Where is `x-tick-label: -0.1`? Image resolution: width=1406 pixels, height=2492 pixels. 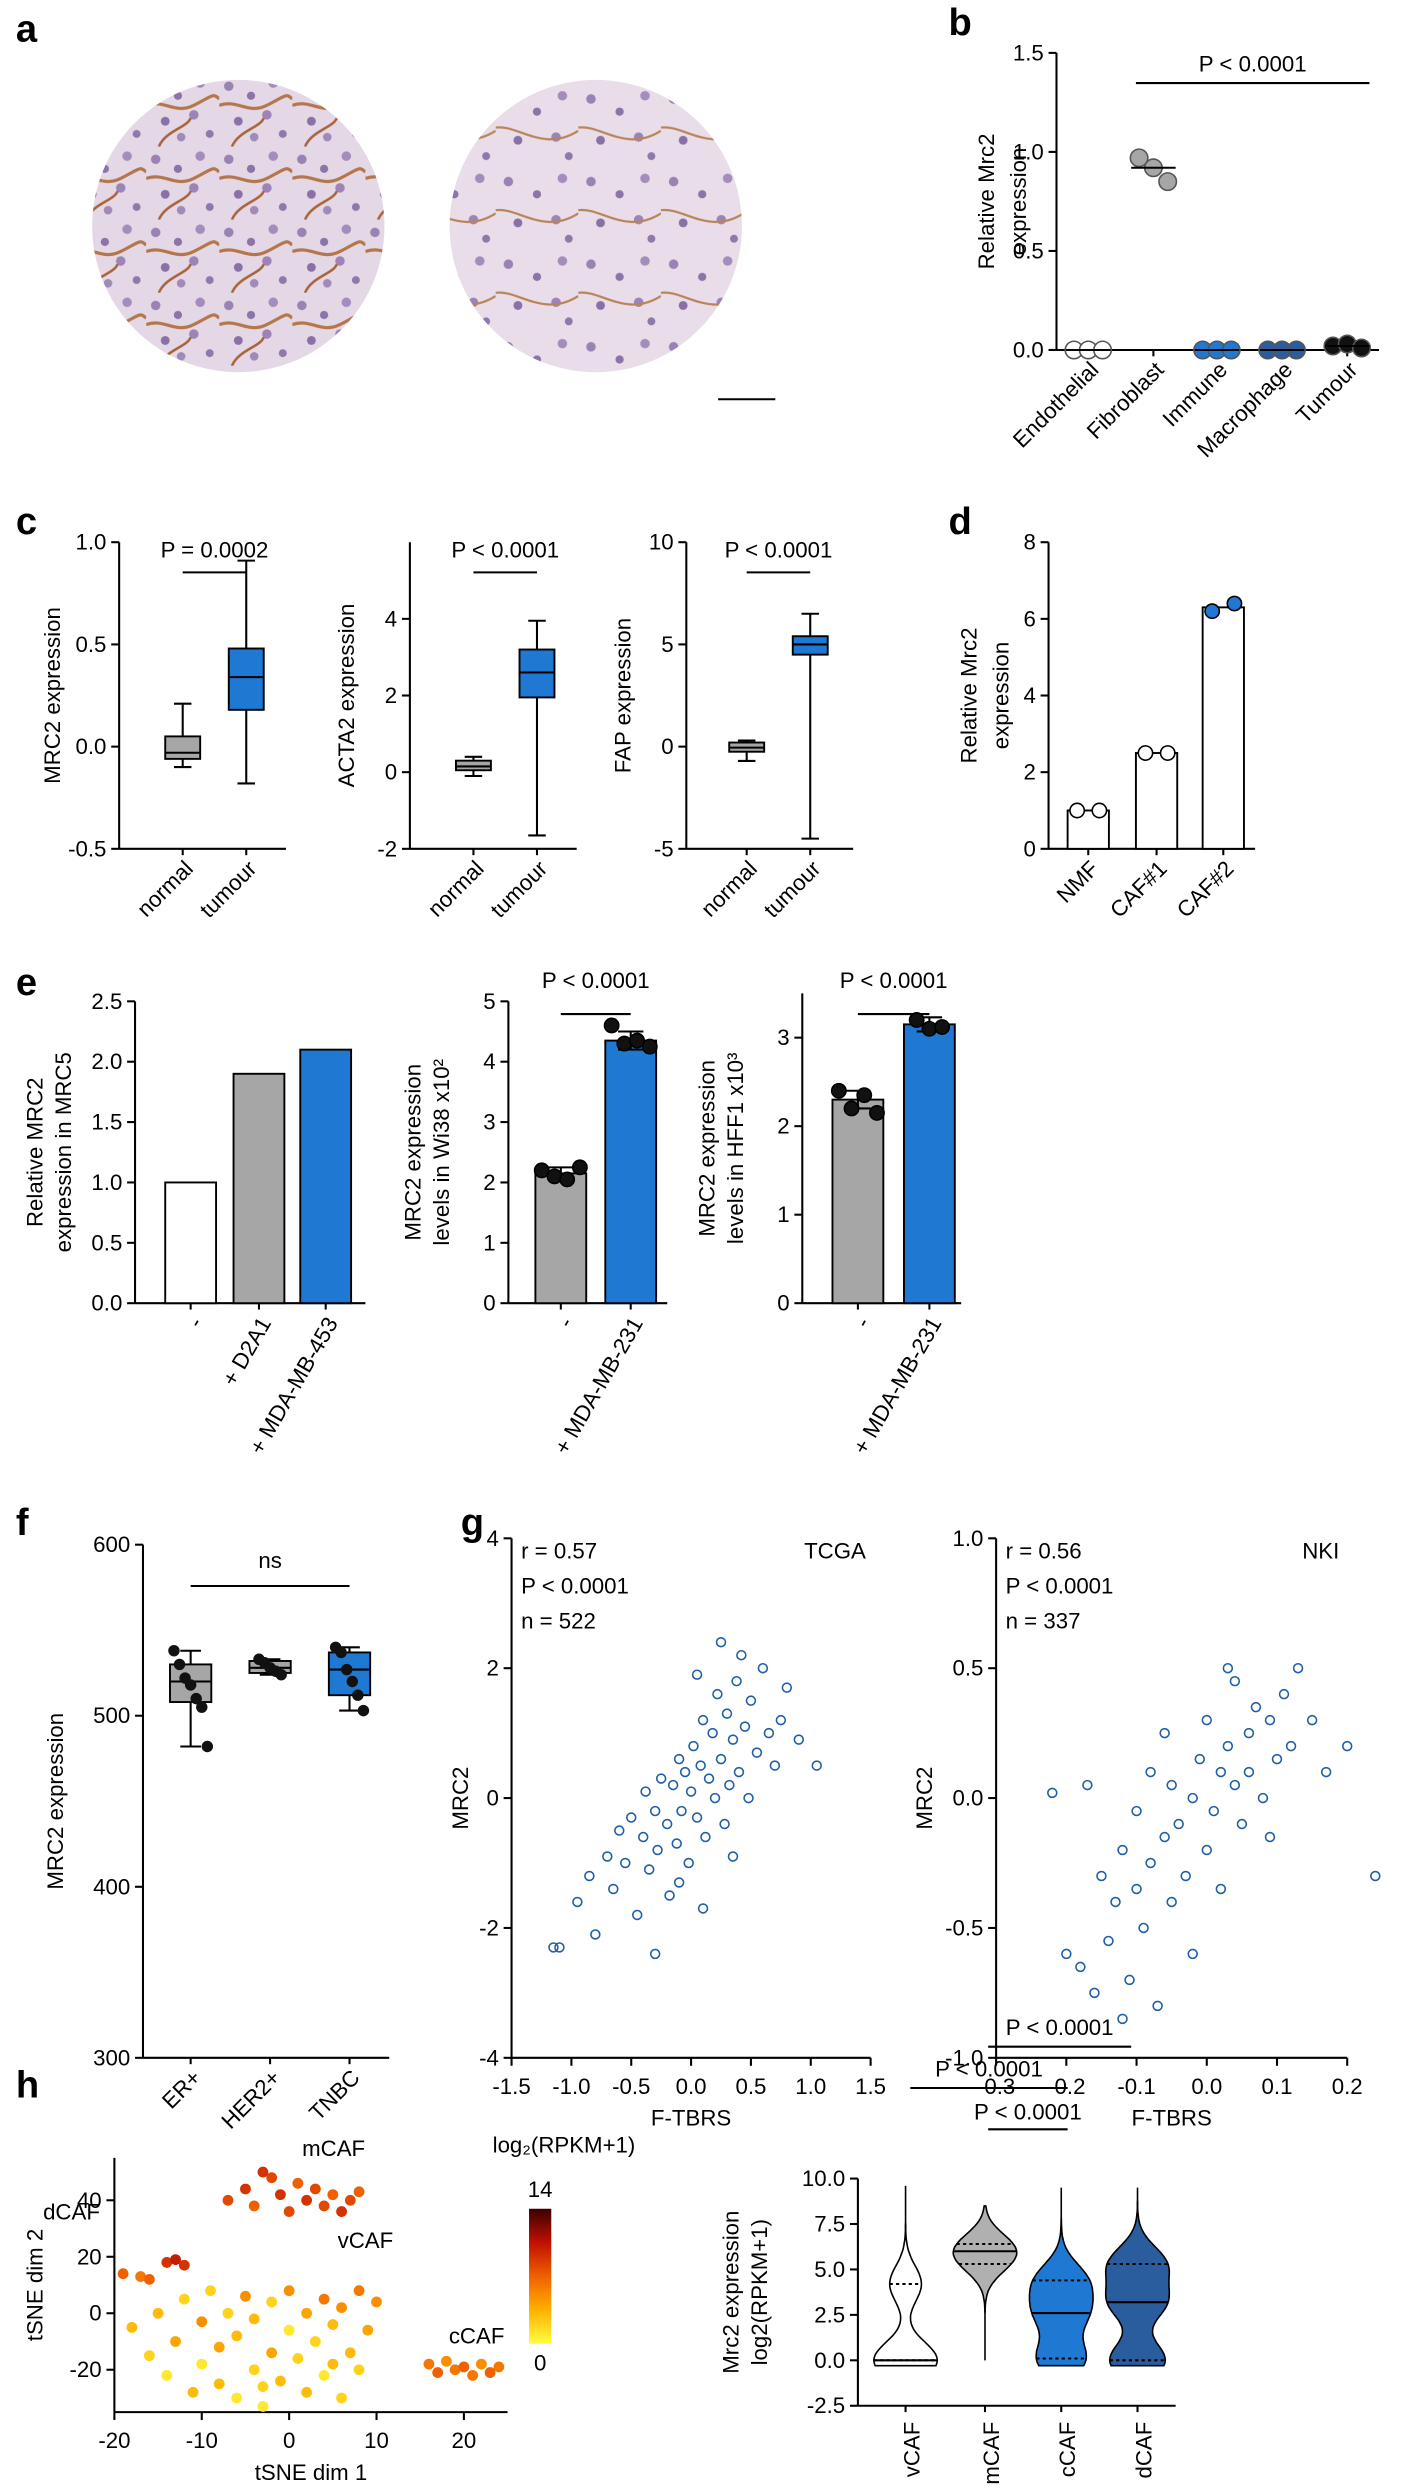
x-tick-label: -0.1 is located at coordinates (1136, 2086).